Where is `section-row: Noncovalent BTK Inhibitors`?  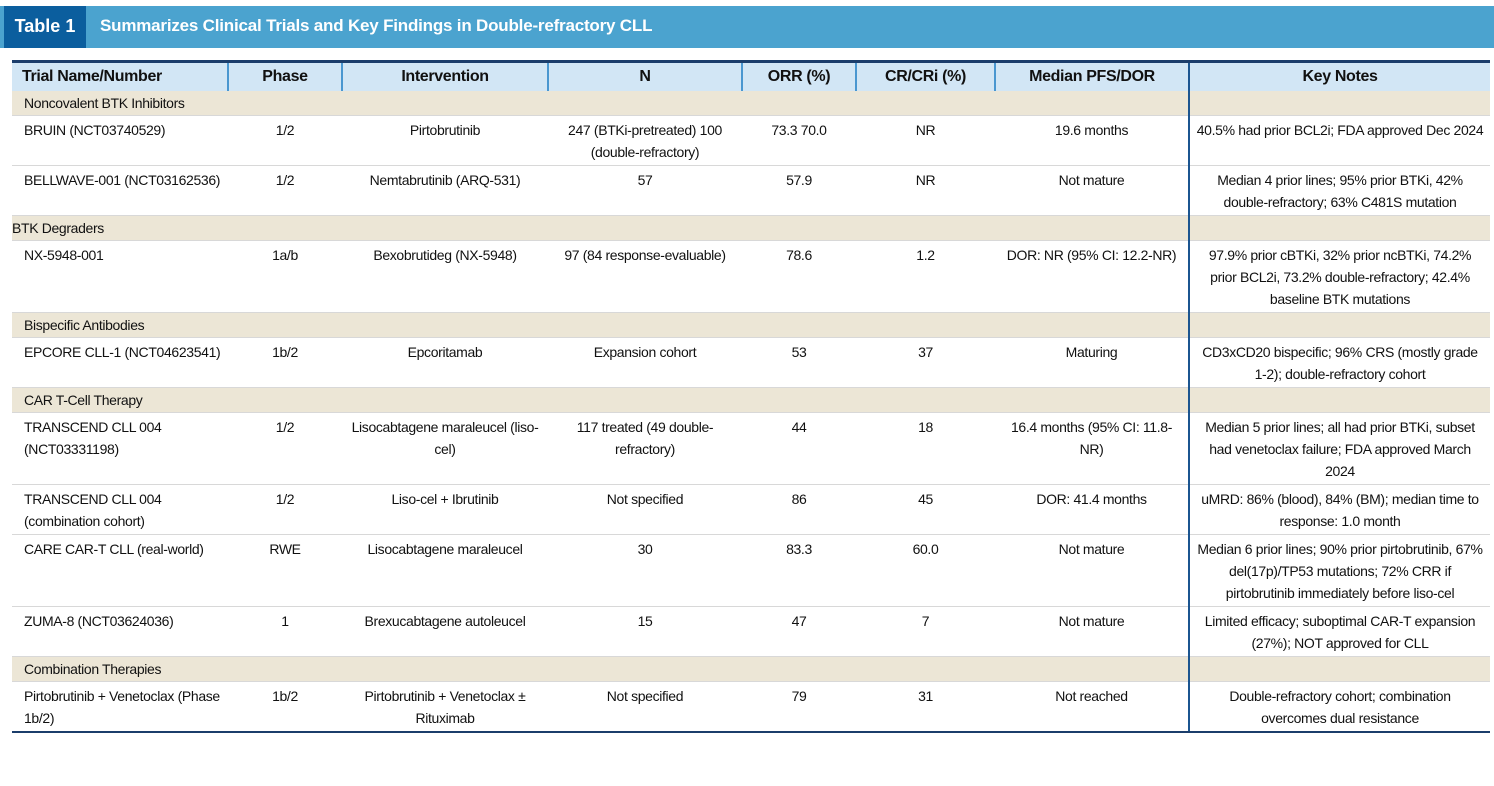 section-row: Noncovalent BTK Inhibitors is located at coordinates (751, 103).